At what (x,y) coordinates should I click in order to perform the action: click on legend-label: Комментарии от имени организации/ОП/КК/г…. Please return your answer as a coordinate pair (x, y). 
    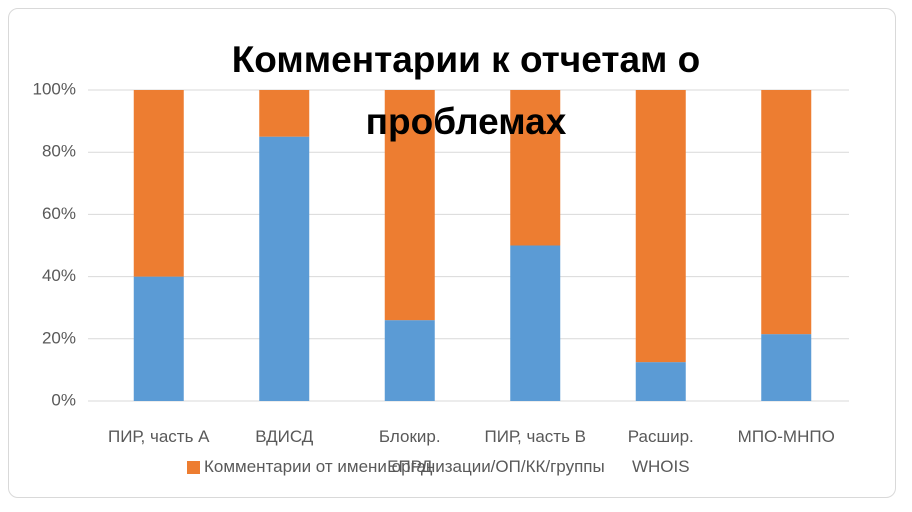
    Looking at the image, I should click on (404, 466).